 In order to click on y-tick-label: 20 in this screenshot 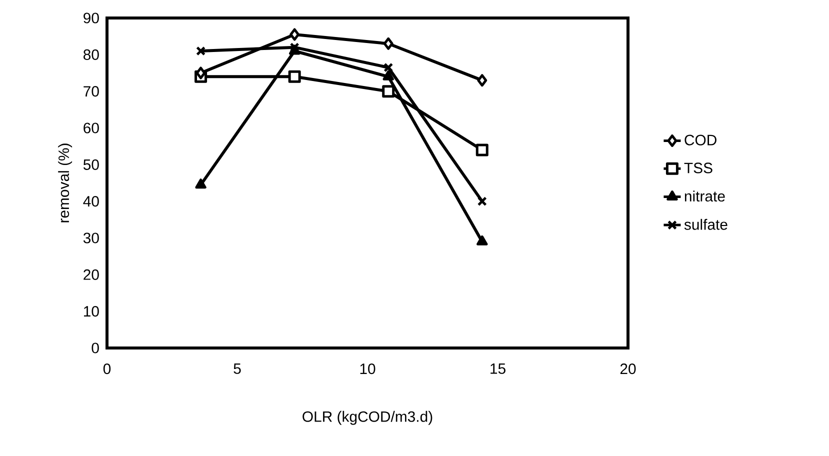, I will do `click(91, 274)`.